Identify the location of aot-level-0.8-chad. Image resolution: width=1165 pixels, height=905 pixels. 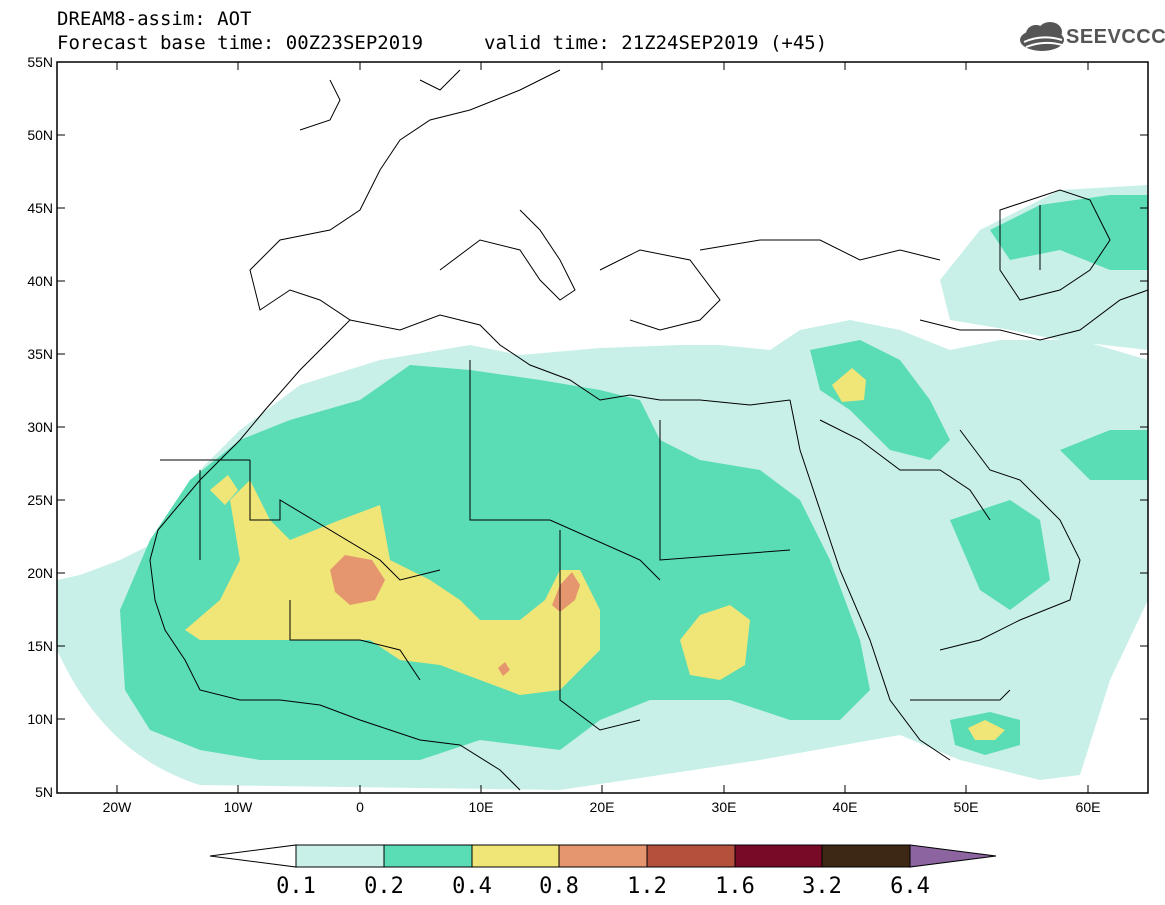
(566, 592).